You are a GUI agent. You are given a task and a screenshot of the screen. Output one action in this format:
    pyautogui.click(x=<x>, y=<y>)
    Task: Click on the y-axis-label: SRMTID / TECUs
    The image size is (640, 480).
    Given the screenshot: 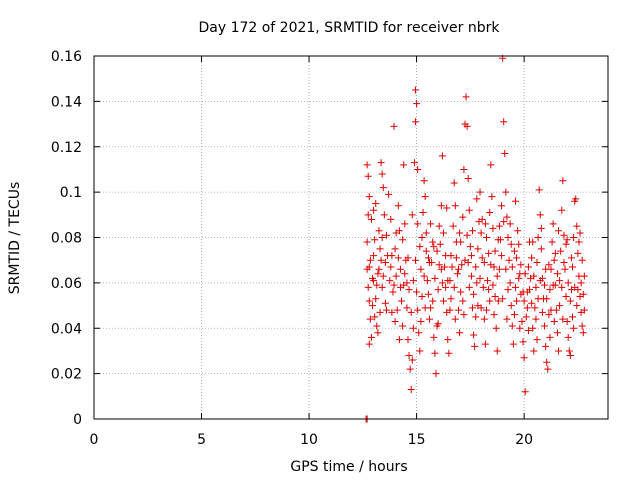 What is the action you would take?
    pyautogui.click(x=15, y=238)
    